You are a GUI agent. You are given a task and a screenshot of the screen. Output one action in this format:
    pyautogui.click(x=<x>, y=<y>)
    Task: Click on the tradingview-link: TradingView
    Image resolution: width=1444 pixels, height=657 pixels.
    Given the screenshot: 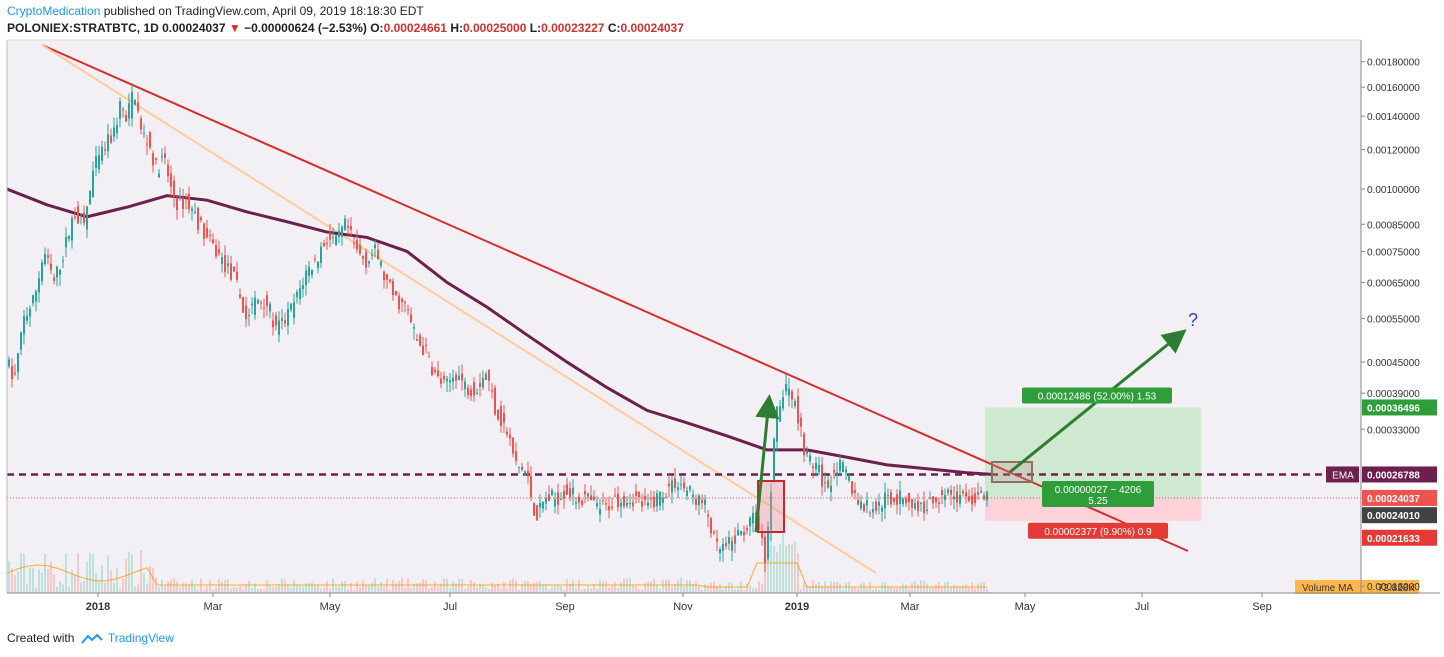 What is the action you would take?
    pyautogui.click(x=140, y=638)
    